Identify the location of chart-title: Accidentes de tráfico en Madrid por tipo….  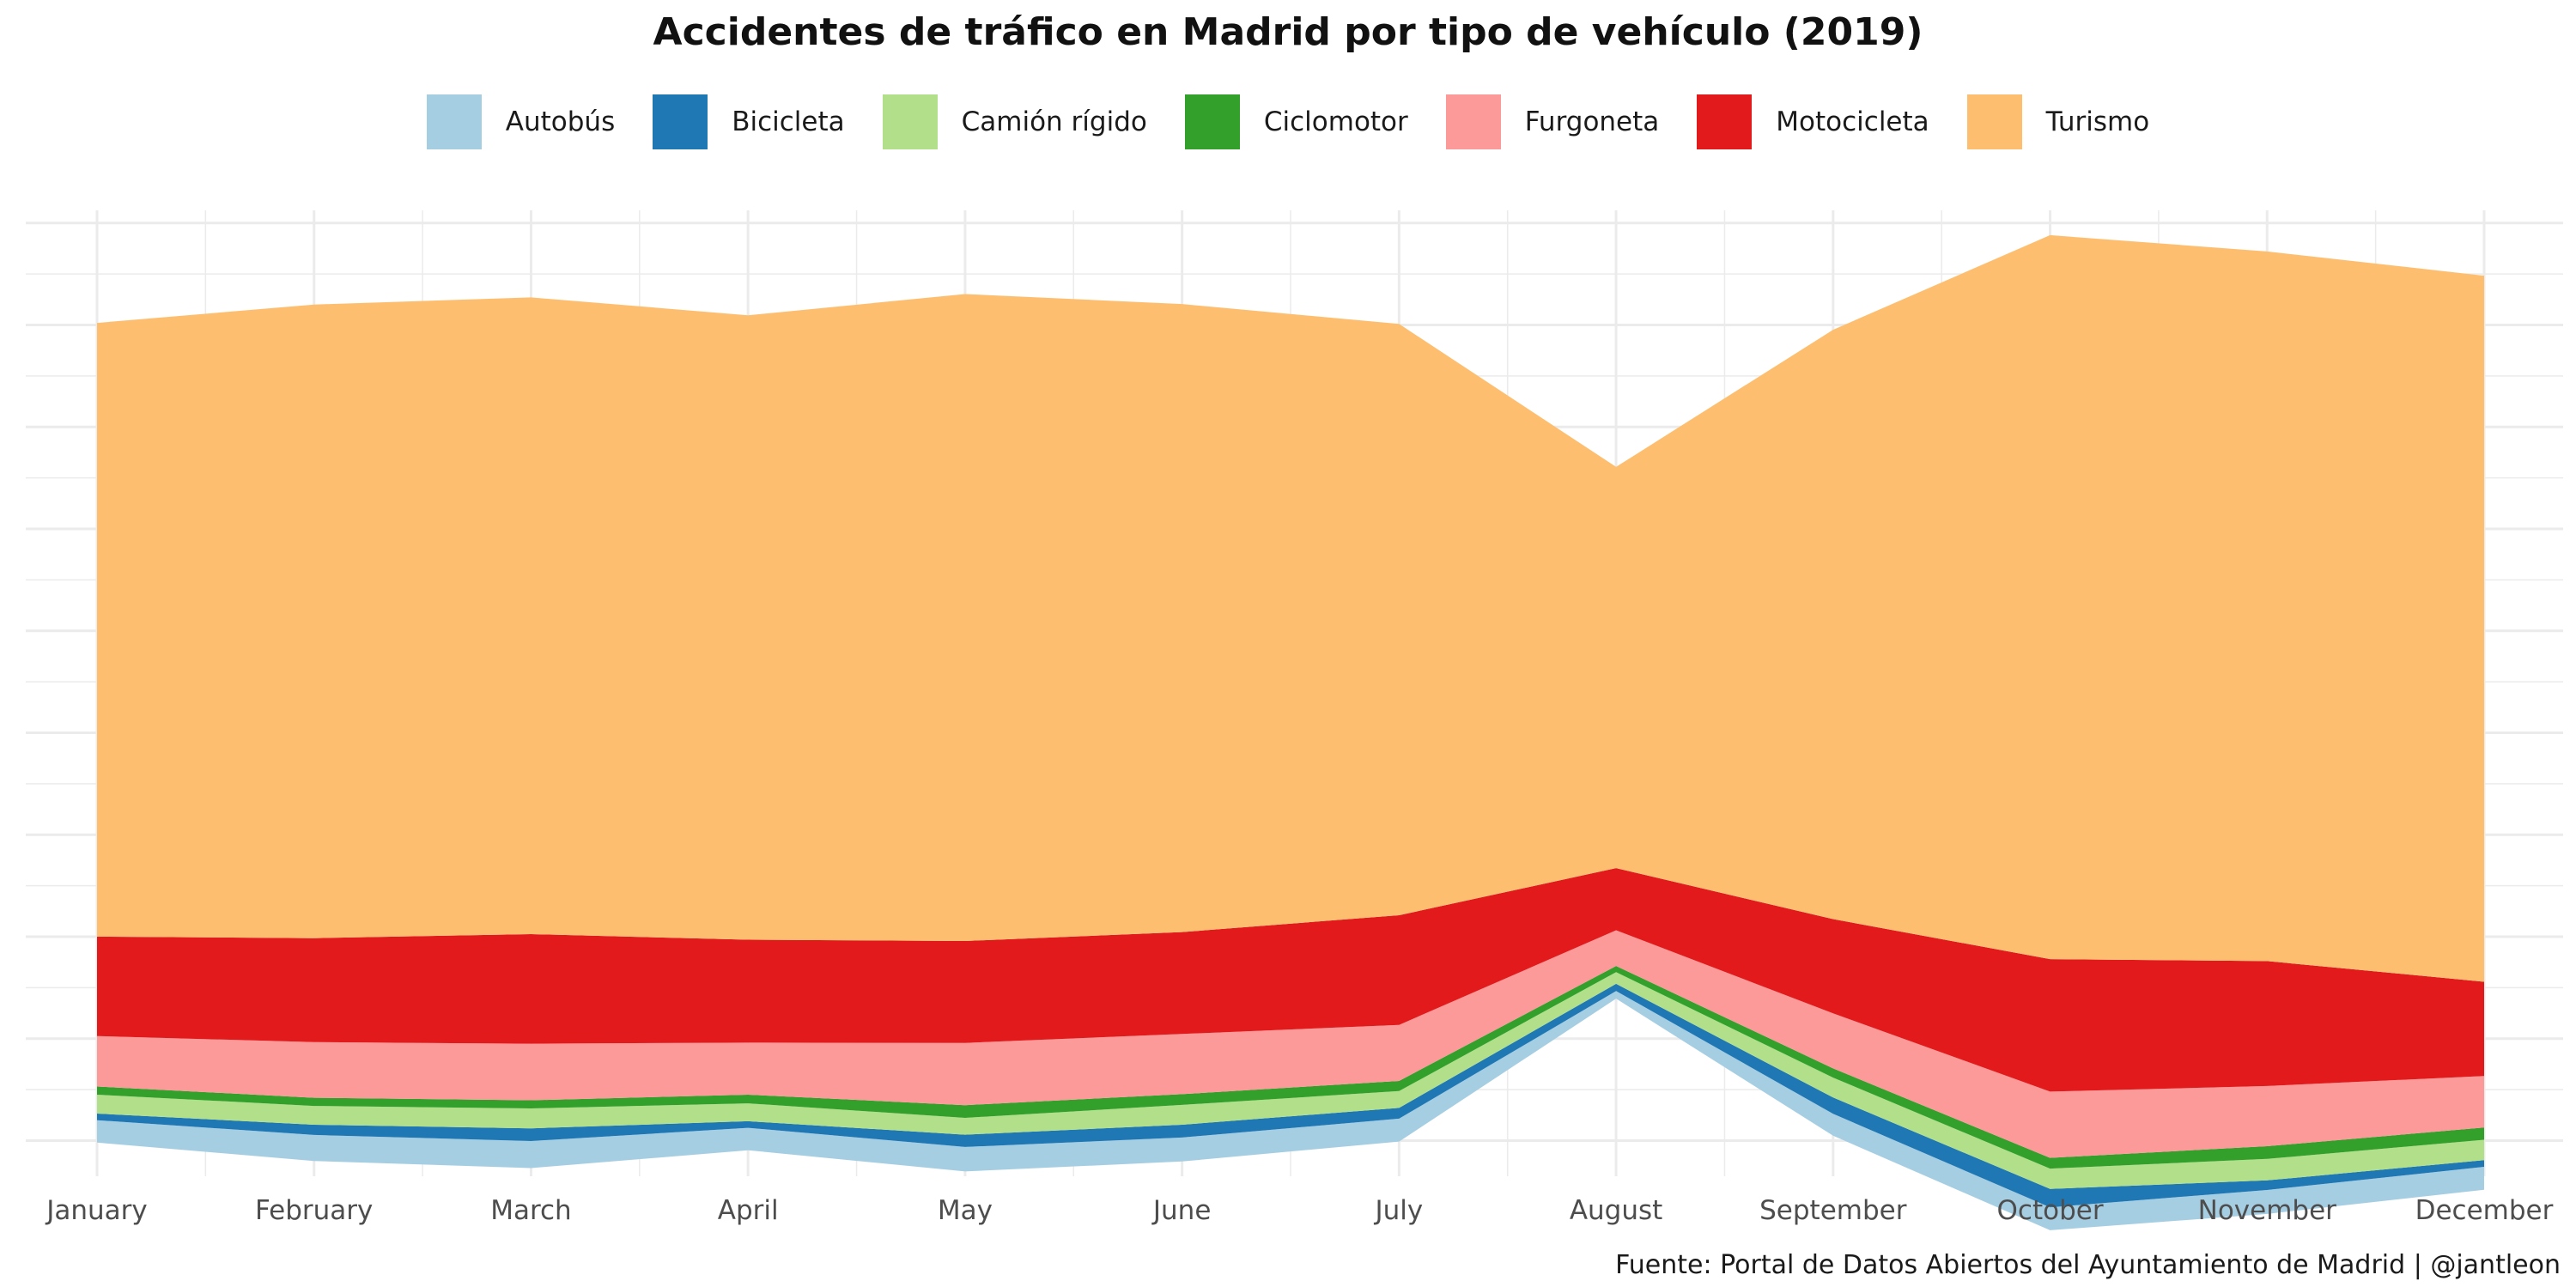
(1288, 32).